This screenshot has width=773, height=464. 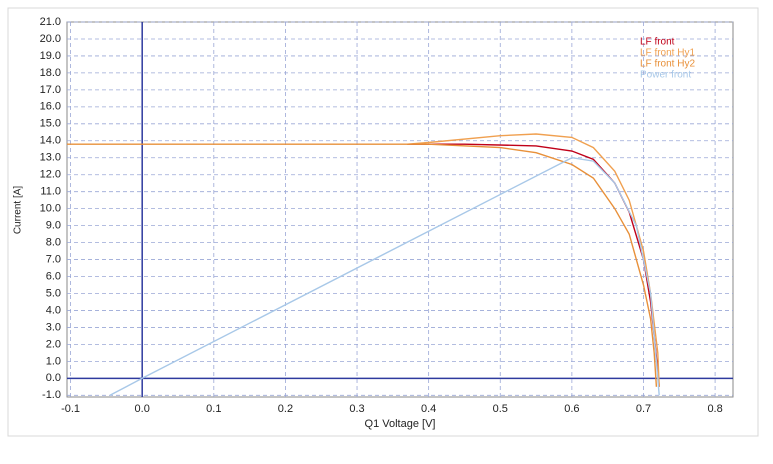 I want to click on x-tick-label: -0.1, so click(x=70, y=409).